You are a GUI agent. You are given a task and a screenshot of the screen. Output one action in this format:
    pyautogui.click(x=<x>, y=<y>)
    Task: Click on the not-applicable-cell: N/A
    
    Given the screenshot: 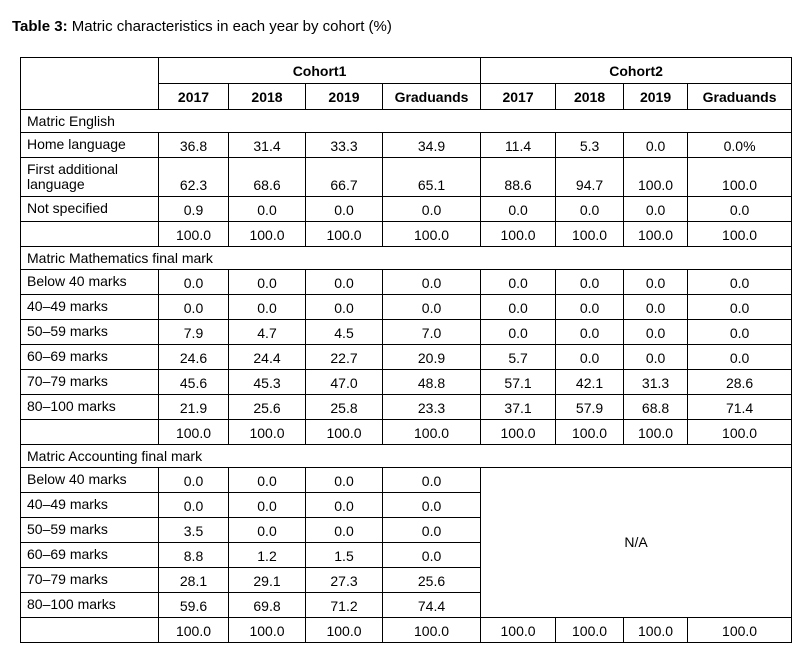 What is the action you would take?
    pyautogui.click(x=636, y=542)
    